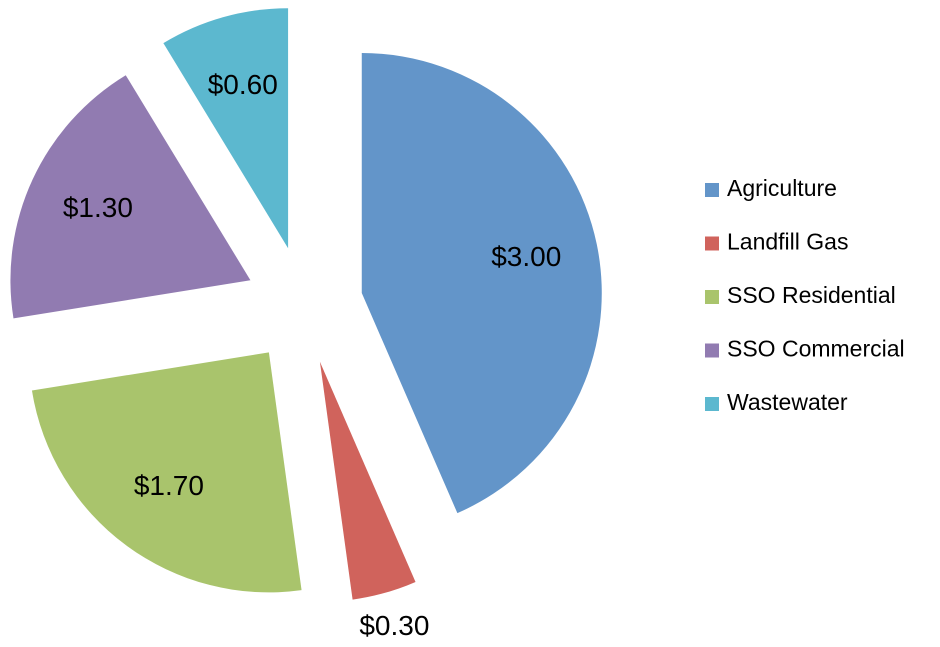 The height and width of the screenshot is (647, 940). Describe the element at coordinates (98, 207) in the screenshot. I see `value-label: $1.30` at that location.